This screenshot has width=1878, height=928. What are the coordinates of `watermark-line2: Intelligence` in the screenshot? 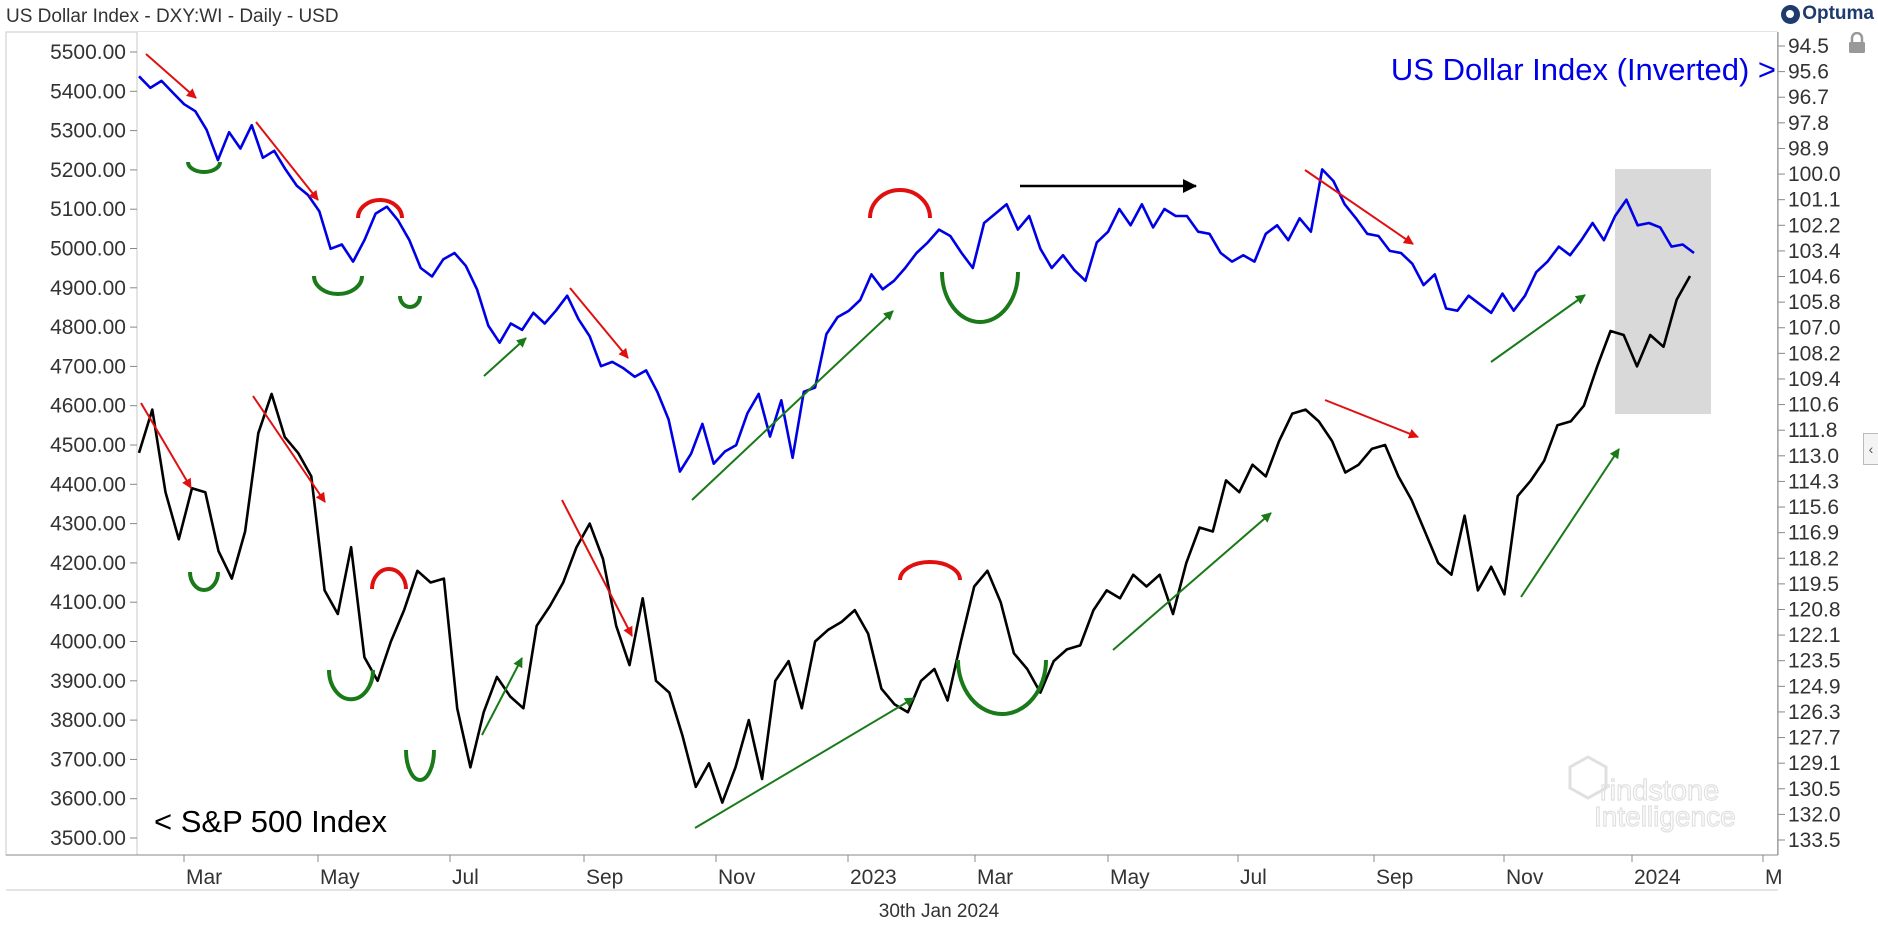 It's located at (1665, 816).